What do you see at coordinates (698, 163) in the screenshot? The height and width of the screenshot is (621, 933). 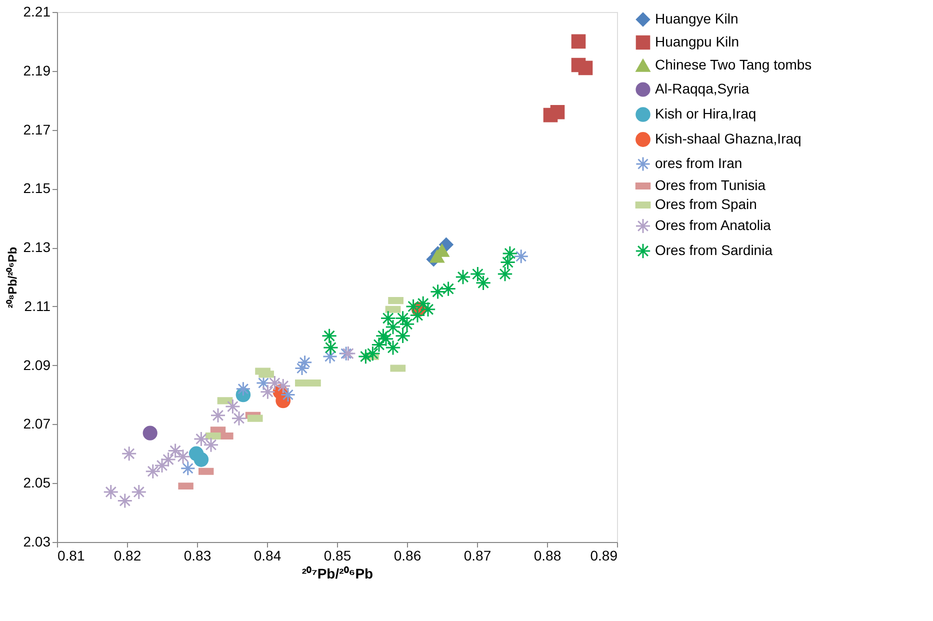 I see `legend-label: ores from Iran` at bounding box center [698, 163].